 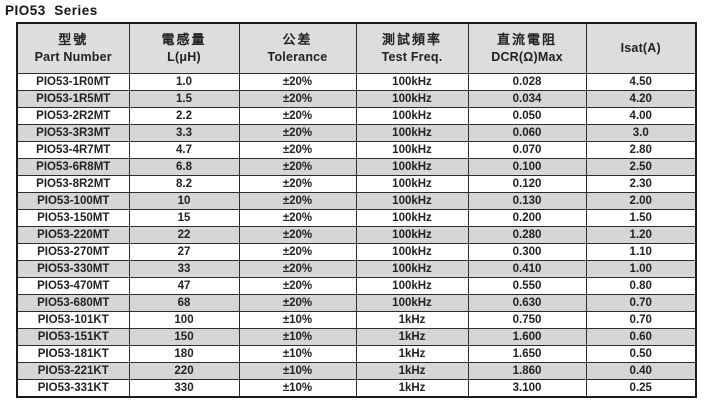 I want to click on table-row: PIO53-150MT 15 ±20% 100kHz 0.200 1.50, so click(x=356, y=217).